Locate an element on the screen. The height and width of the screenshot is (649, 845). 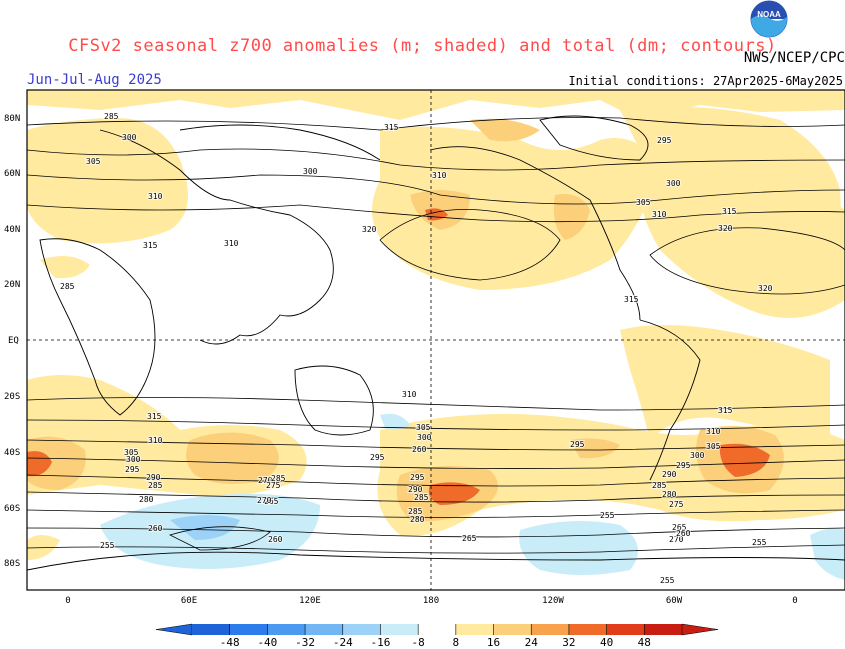
colorbar-label: -24 is located at coordinates (343, 642).